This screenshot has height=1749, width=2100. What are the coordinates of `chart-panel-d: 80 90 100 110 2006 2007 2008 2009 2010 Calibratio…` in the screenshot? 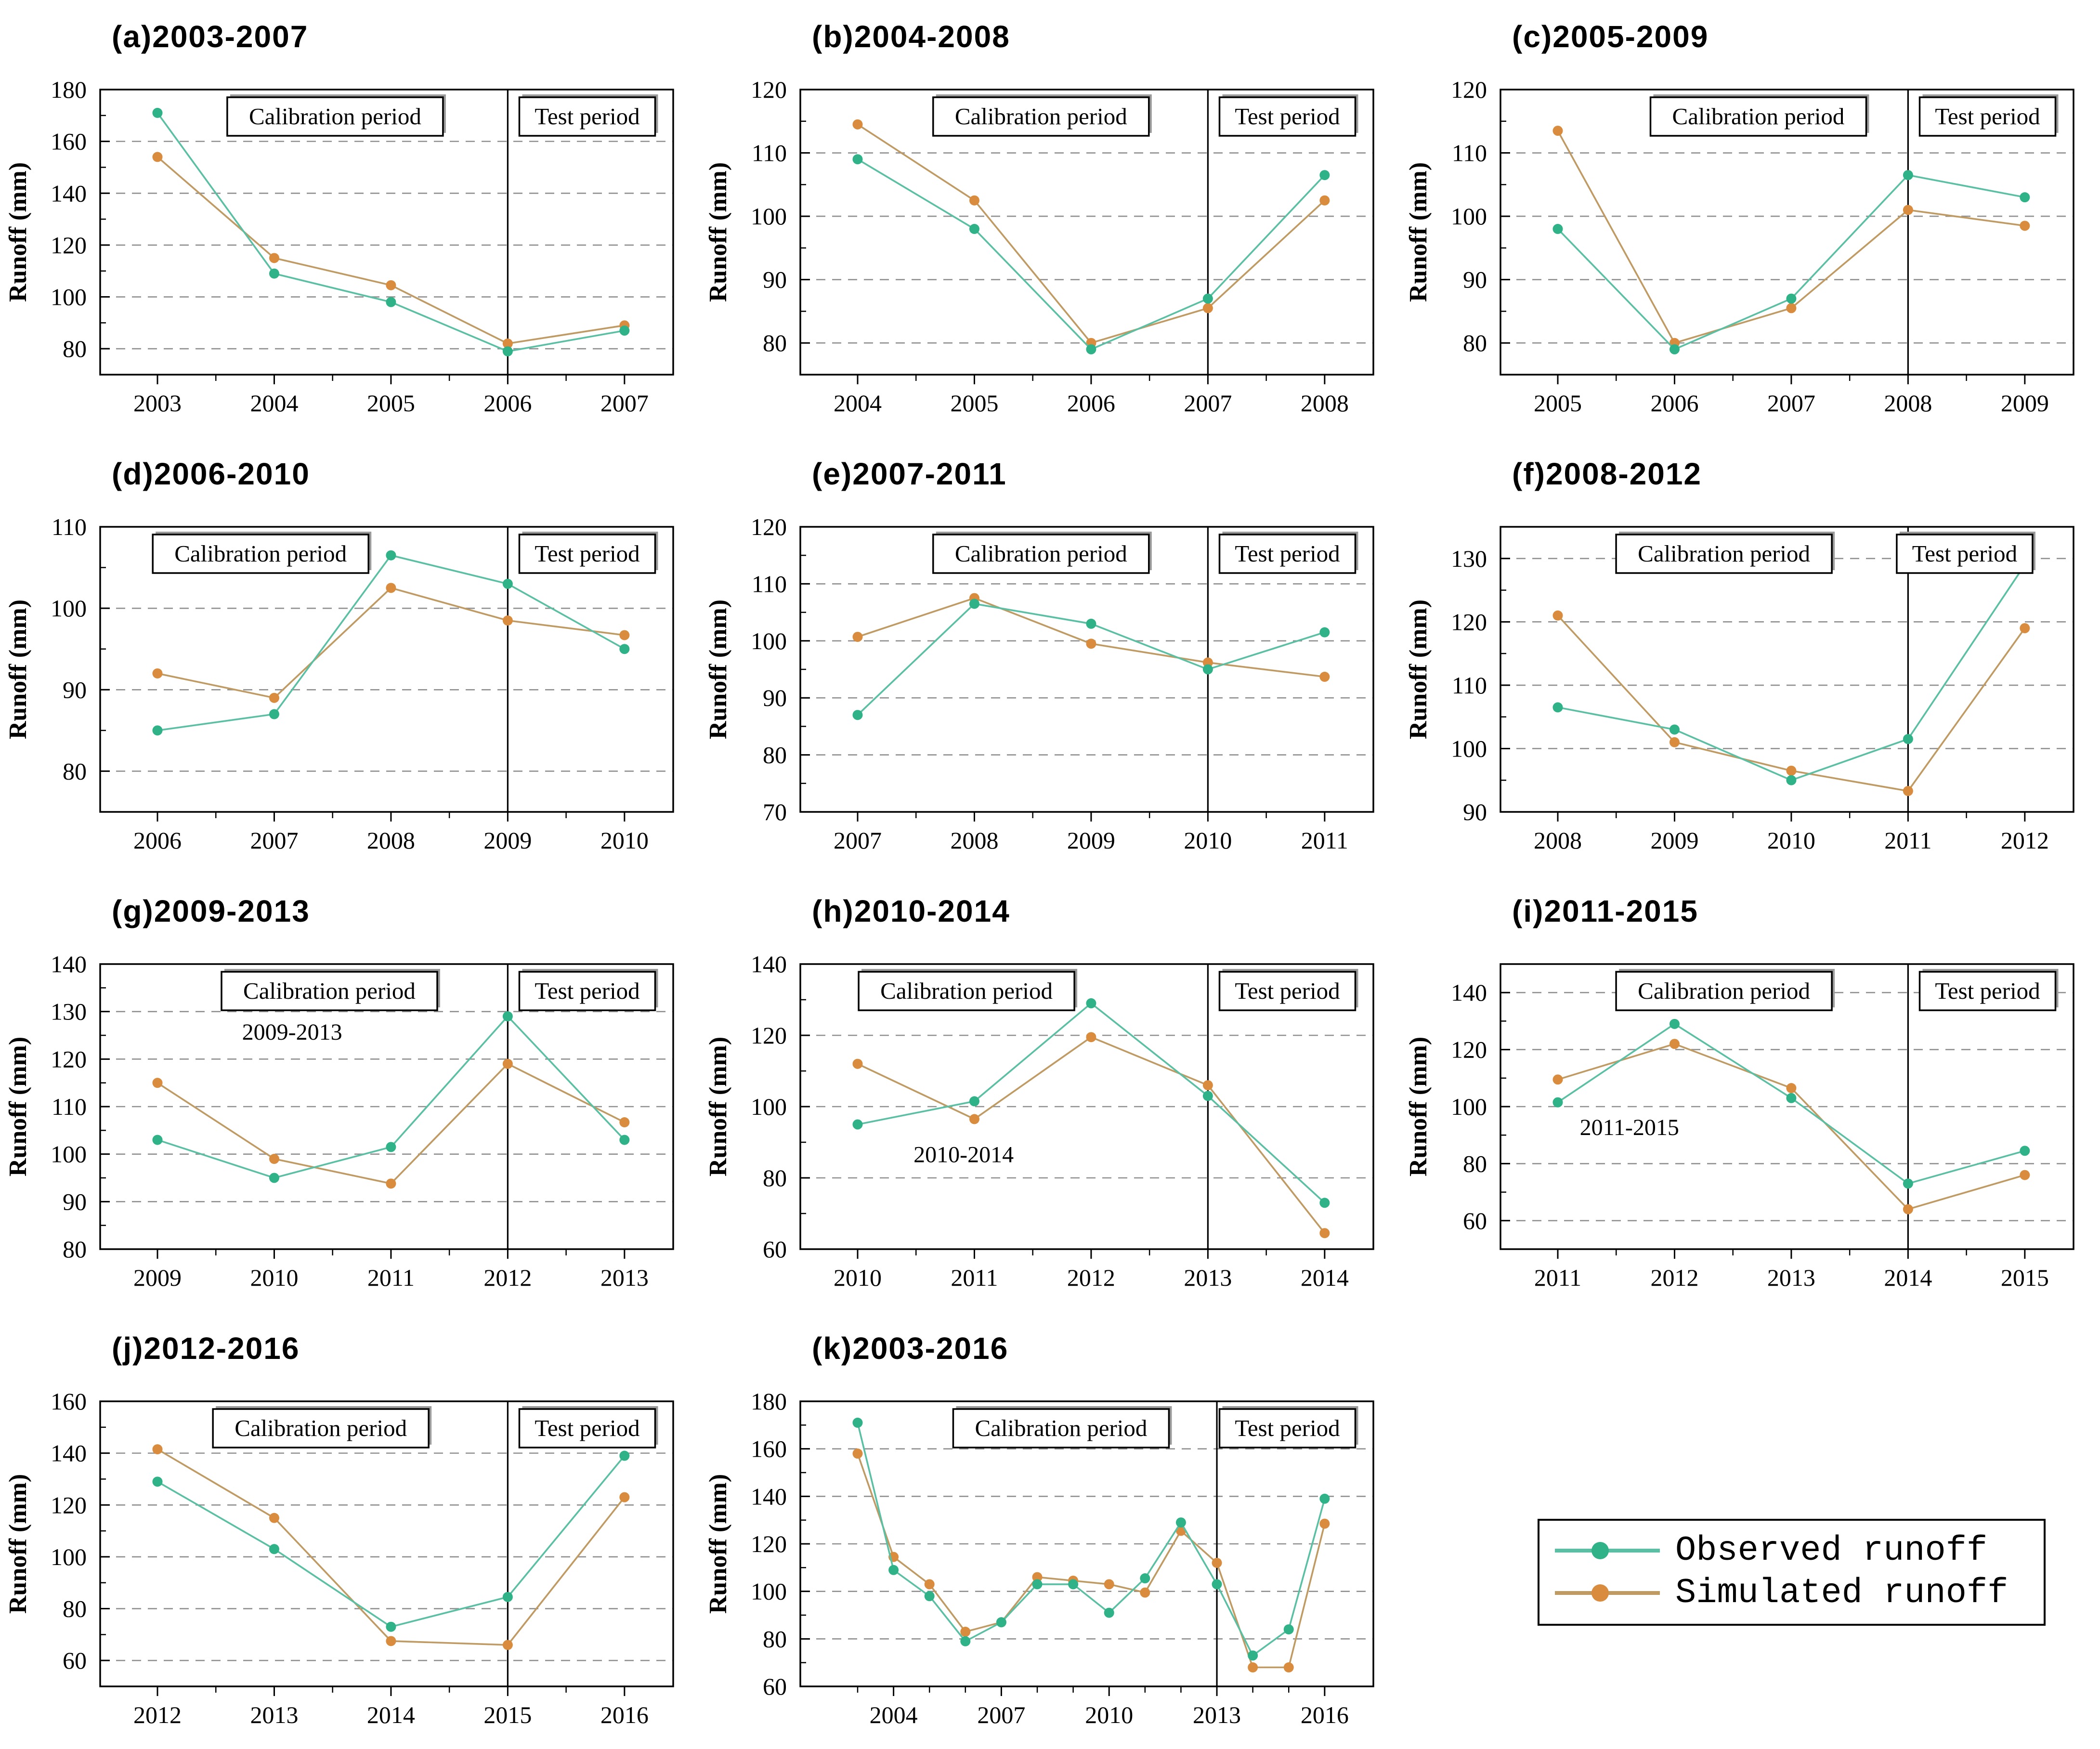 It's located at (339, 655).